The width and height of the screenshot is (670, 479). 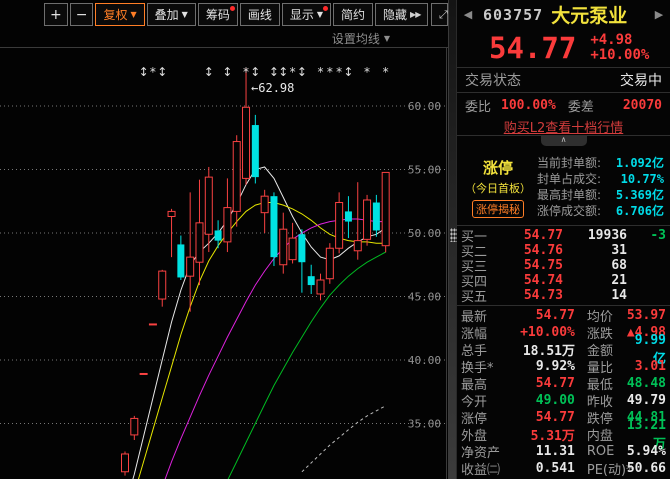 What do you see at coordinates (646, 417) in the screenshot?
I see `stat-value: 44.81` at bounding box center [646, 417].